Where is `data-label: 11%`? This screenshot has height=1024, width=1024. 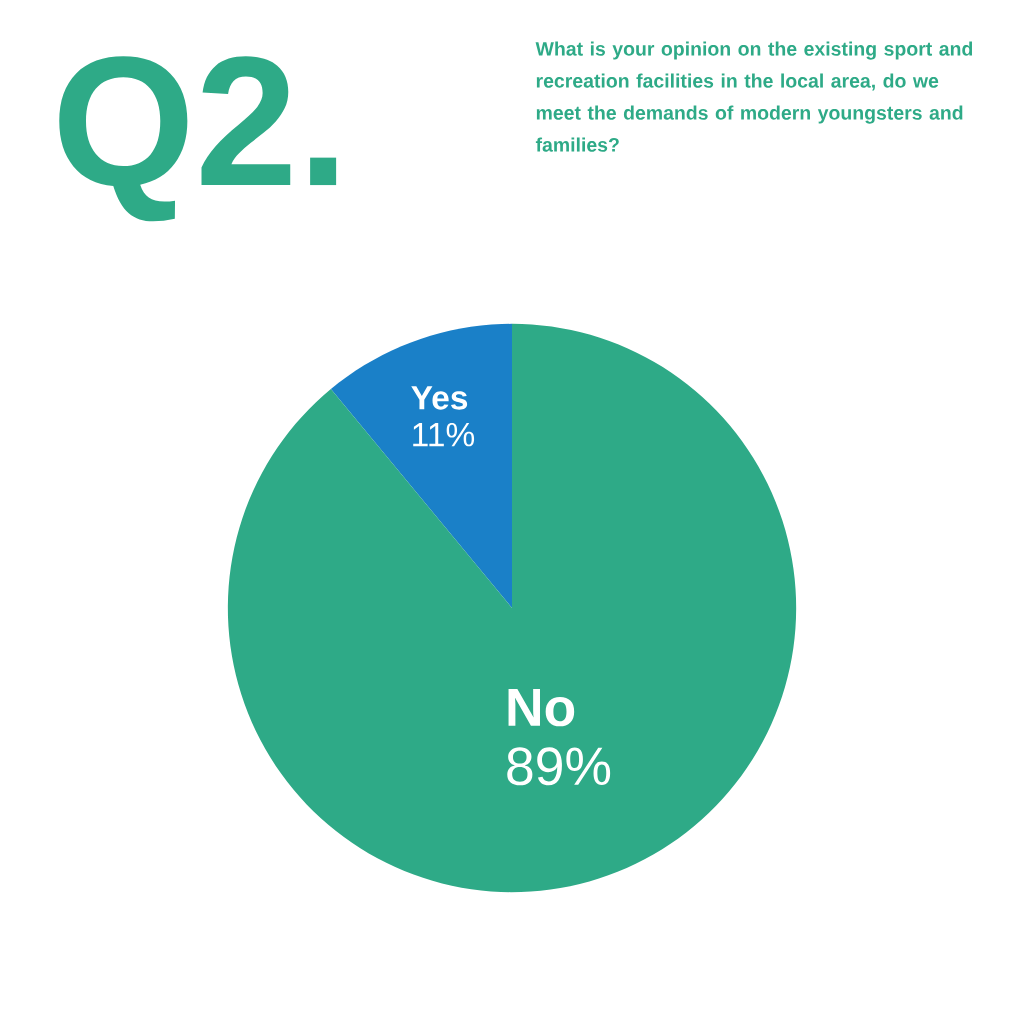 data-label: 11% is located at coordinates (444, 434).